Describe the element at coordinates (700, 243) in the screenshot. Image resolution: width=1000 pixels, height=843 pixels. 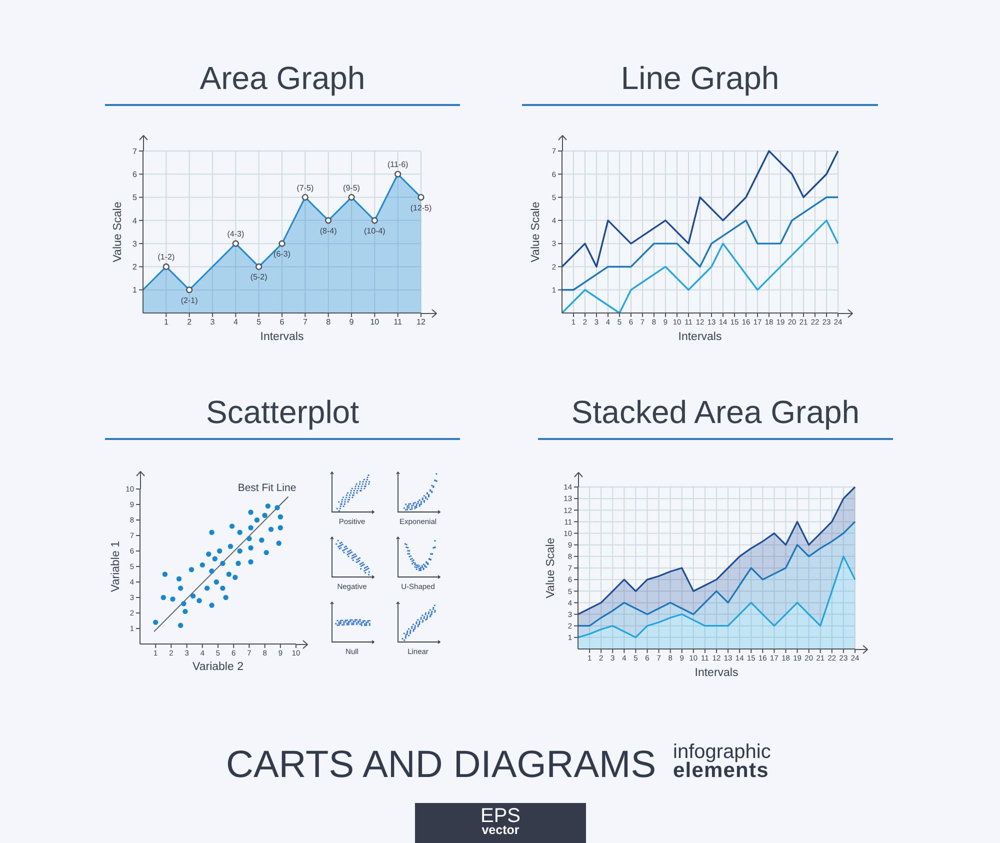
I see `line-series` at that location.